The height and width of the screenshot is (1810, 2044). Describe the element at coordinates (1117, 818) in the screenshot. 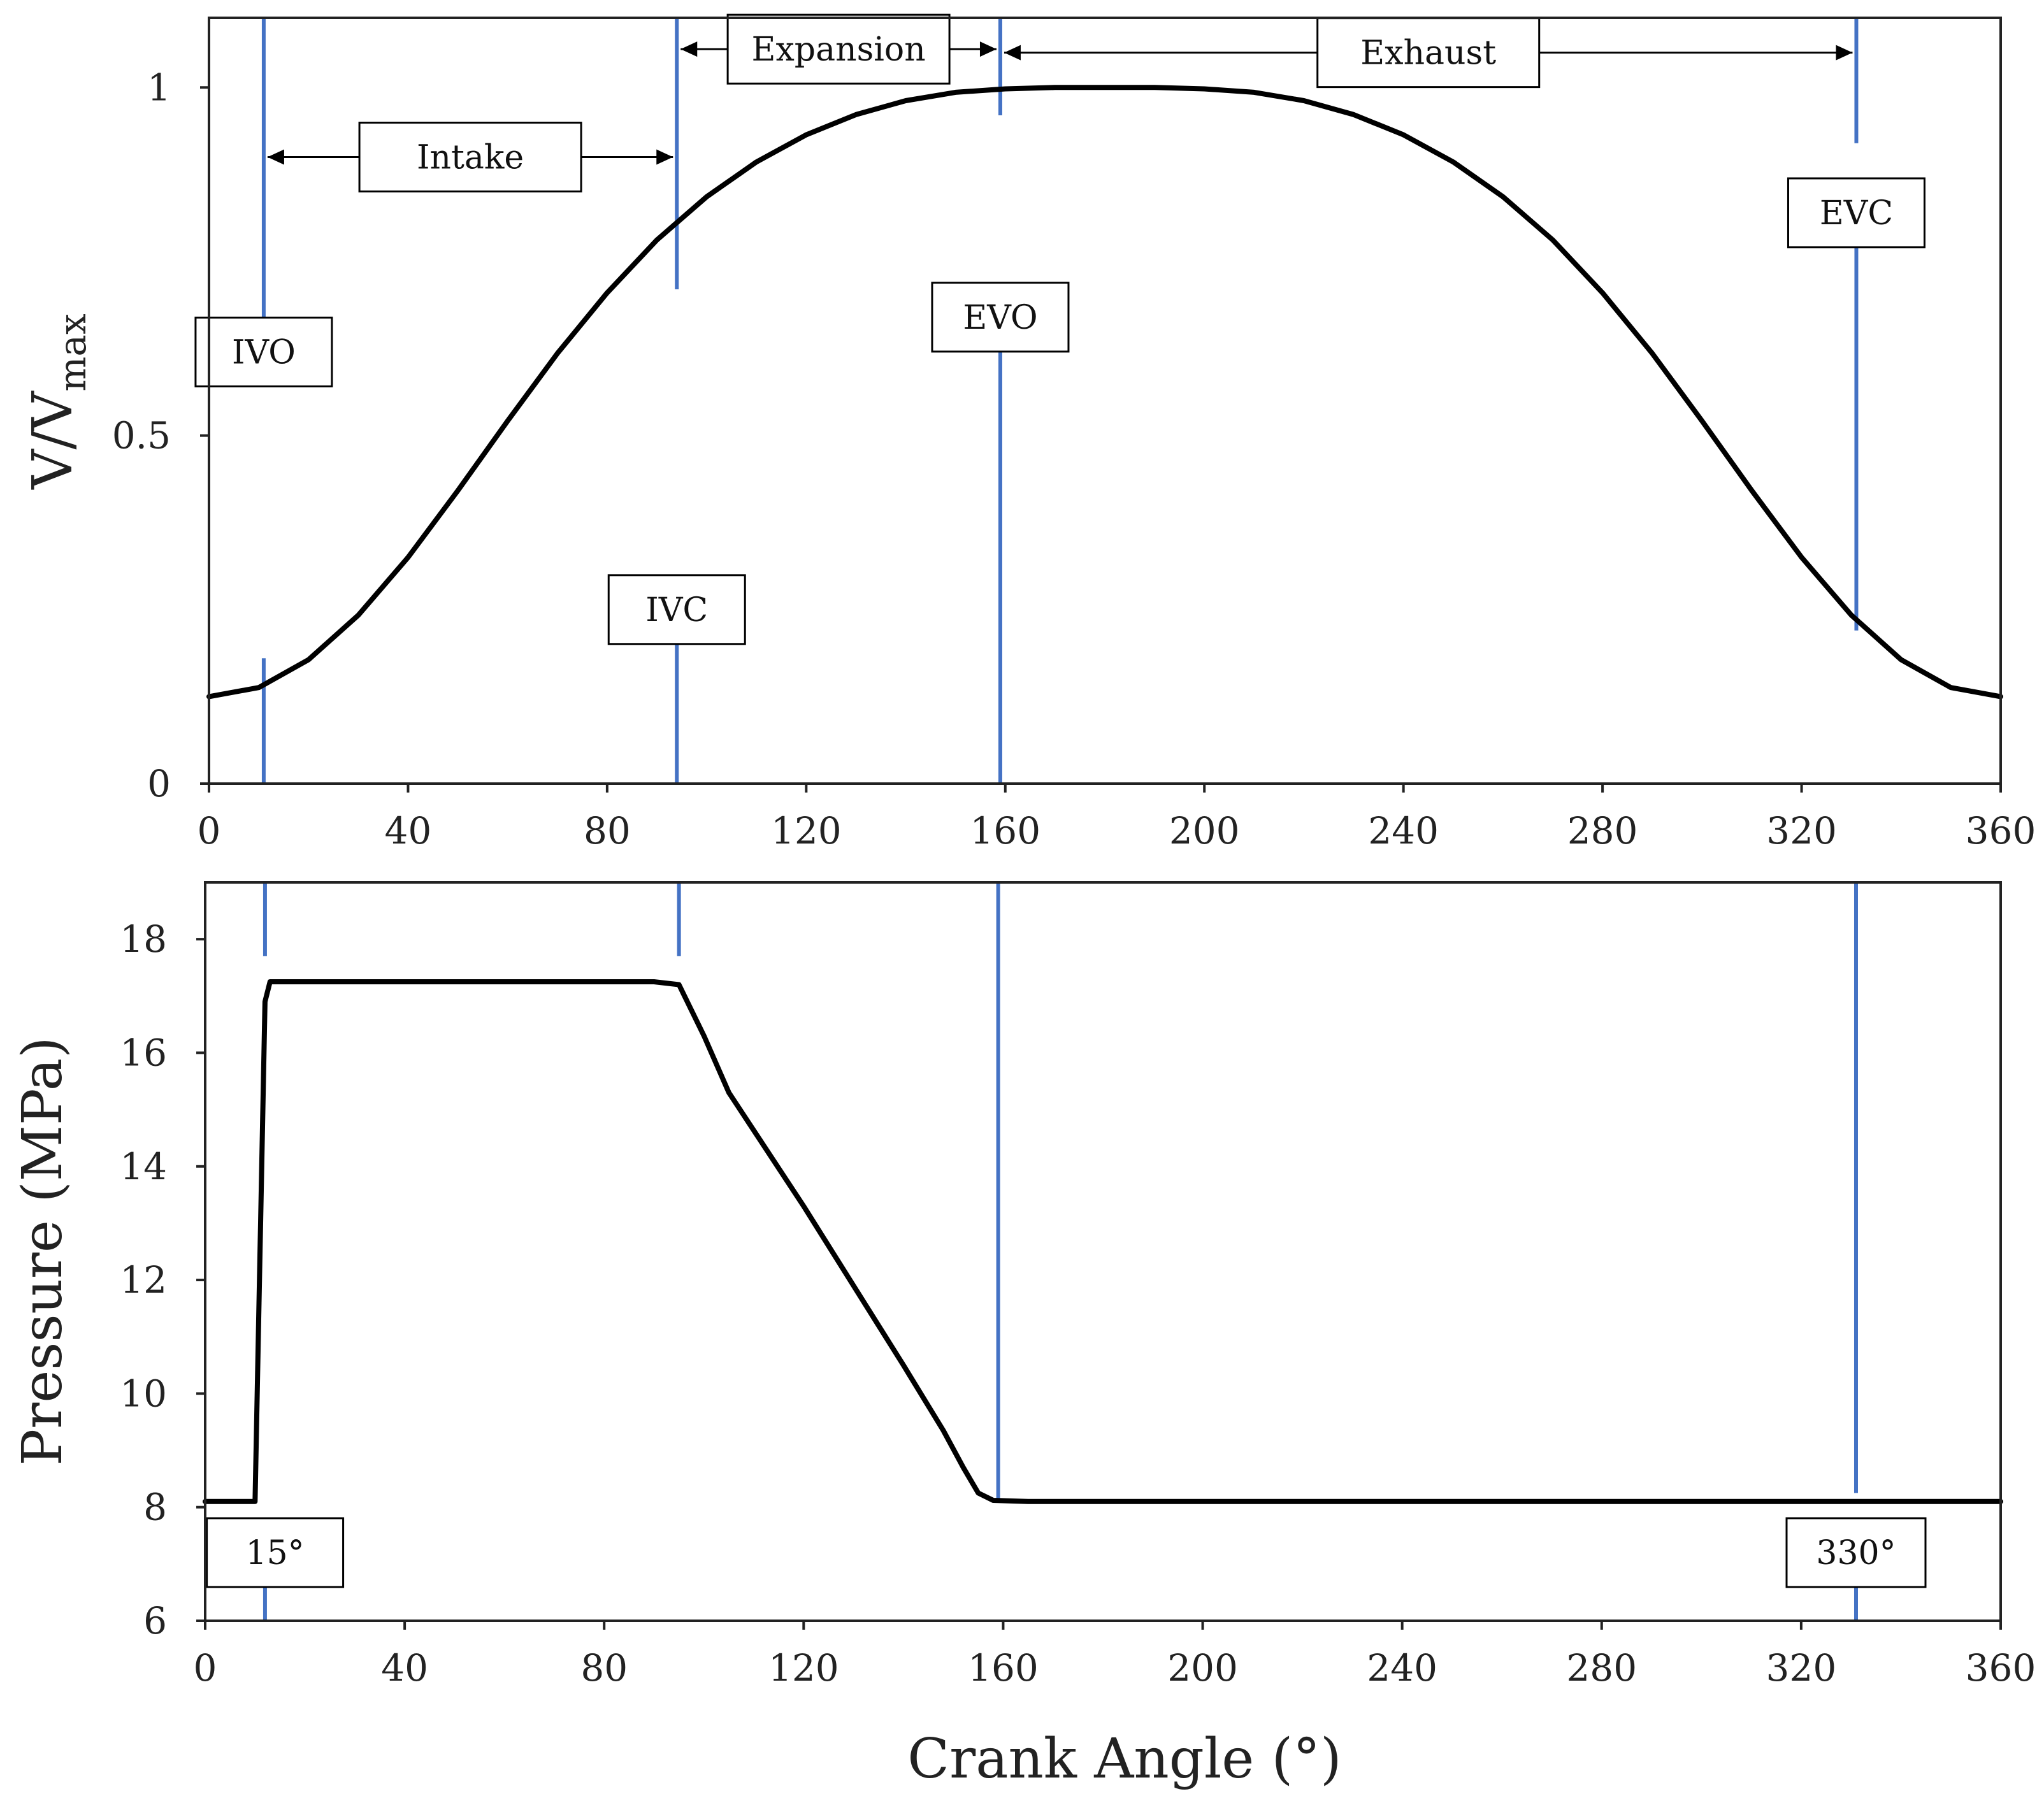

I see `top-x-ticks: 0 40 80 120 160 200 240 280 320 360` at that location.